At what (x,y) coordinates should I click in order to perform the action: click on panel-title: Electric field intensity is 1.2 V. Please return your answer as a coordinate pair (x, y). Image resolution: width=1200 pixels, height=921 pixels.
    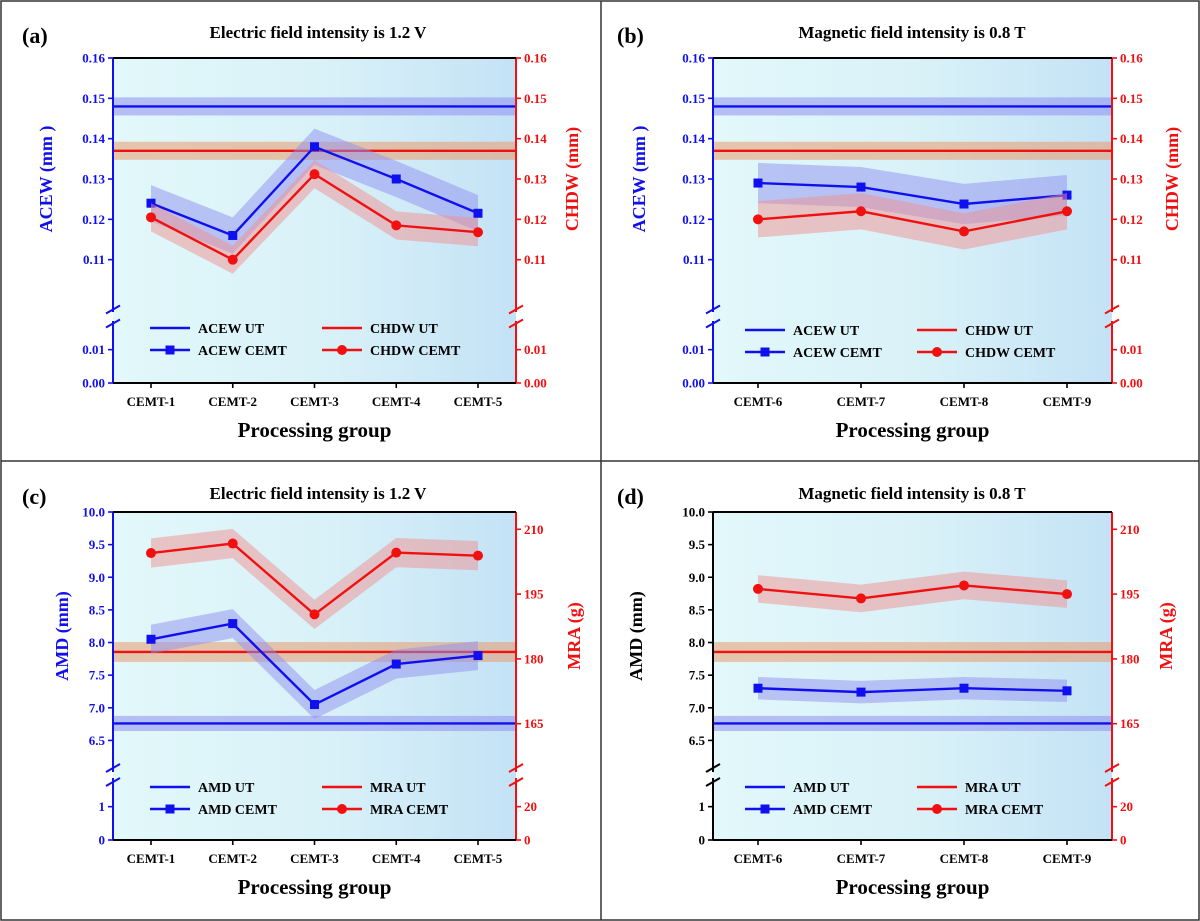
    Looking at the image, I should click on (319, 493).